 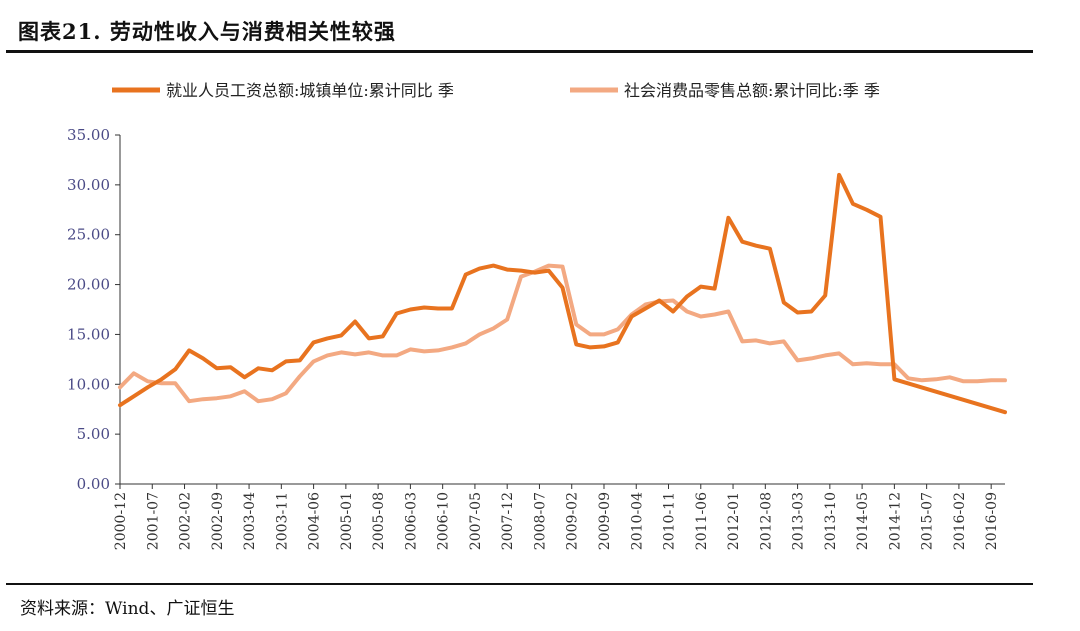 What do you see at coordinates (605, 521) in the screenshot?
I see `x-tick-label: 2009-09` at bounding box center [605, 521].